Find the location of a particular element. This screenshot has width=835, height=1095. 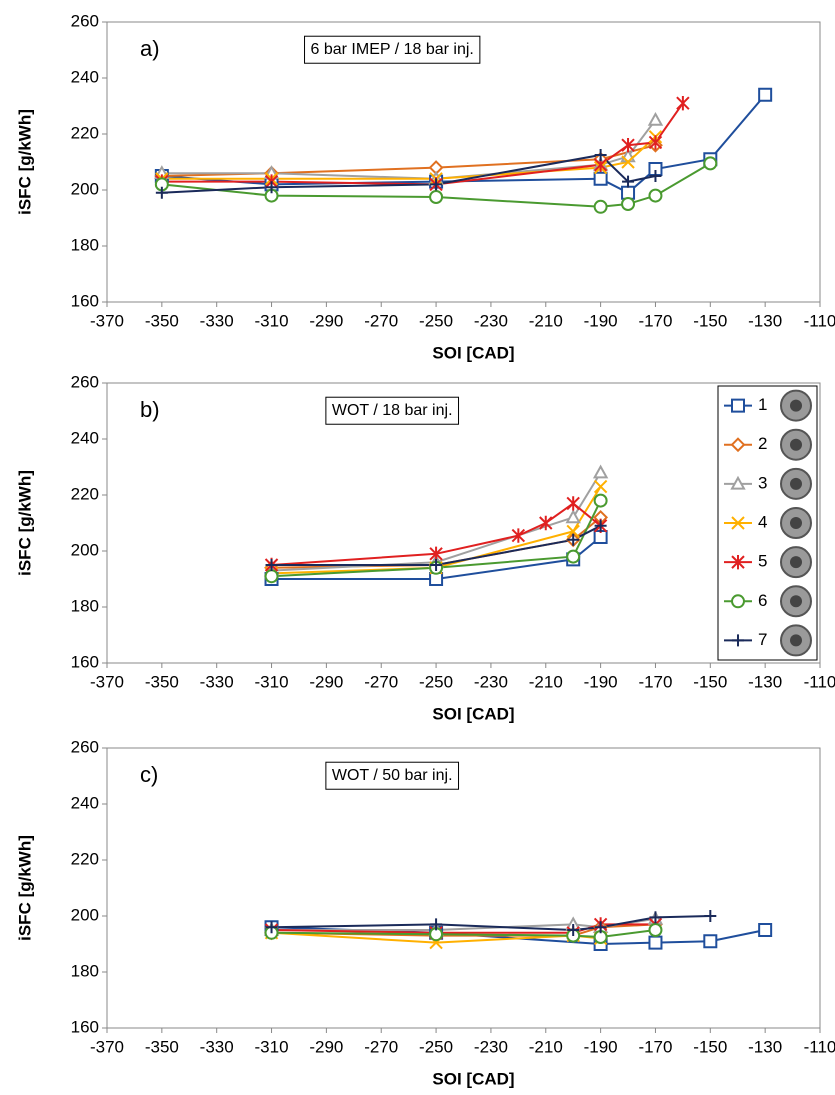

y-tick-label: 240 is located at coordinates (85, 802).